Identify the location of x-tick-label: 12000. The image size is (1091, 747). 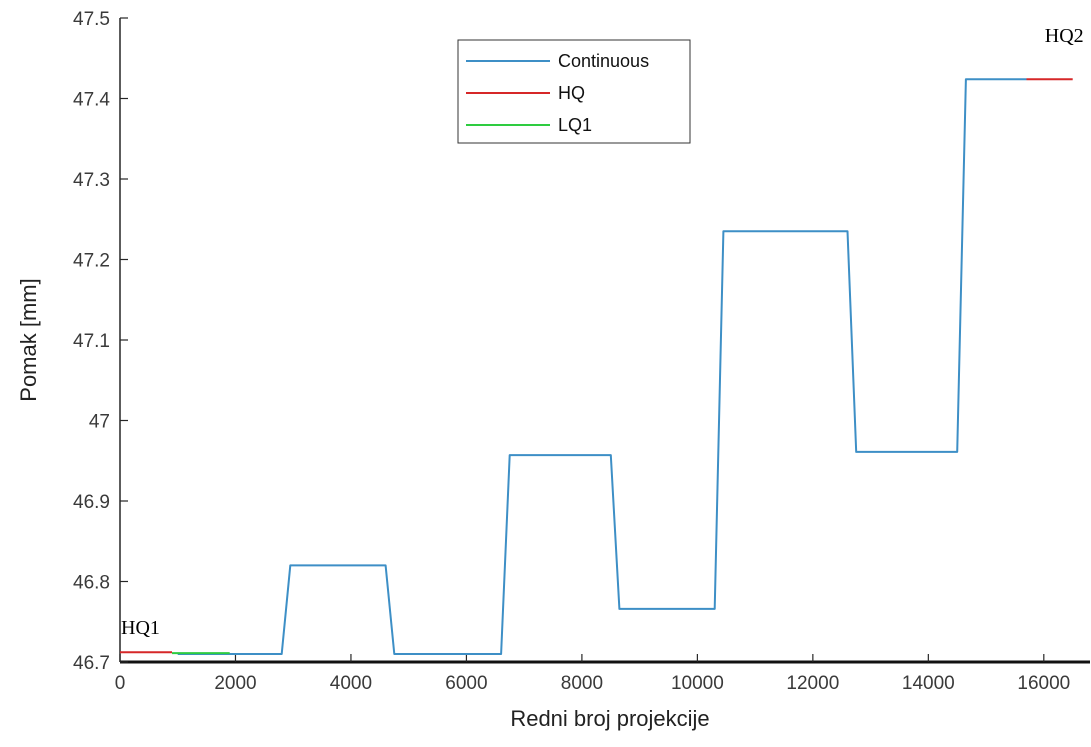
(812, 683).